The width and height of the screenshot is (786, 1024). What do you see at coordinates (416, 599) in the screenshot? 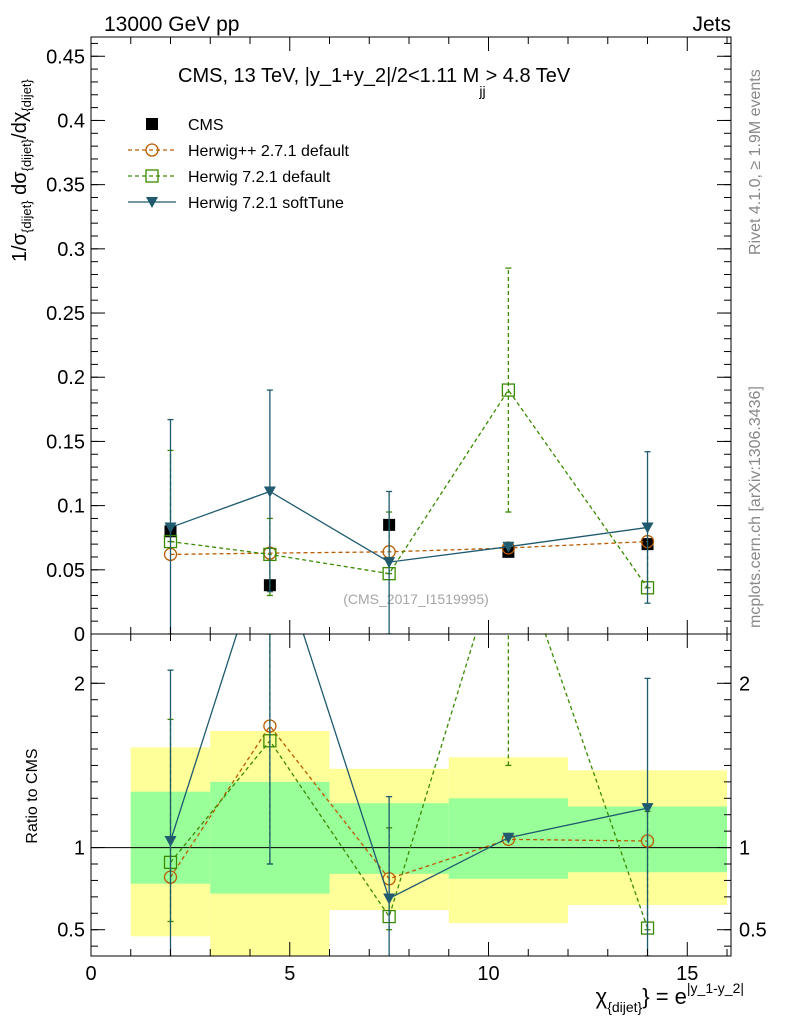
I see `watermark: (CMS_2017_I1519995)` at bounding box center [416, 599].